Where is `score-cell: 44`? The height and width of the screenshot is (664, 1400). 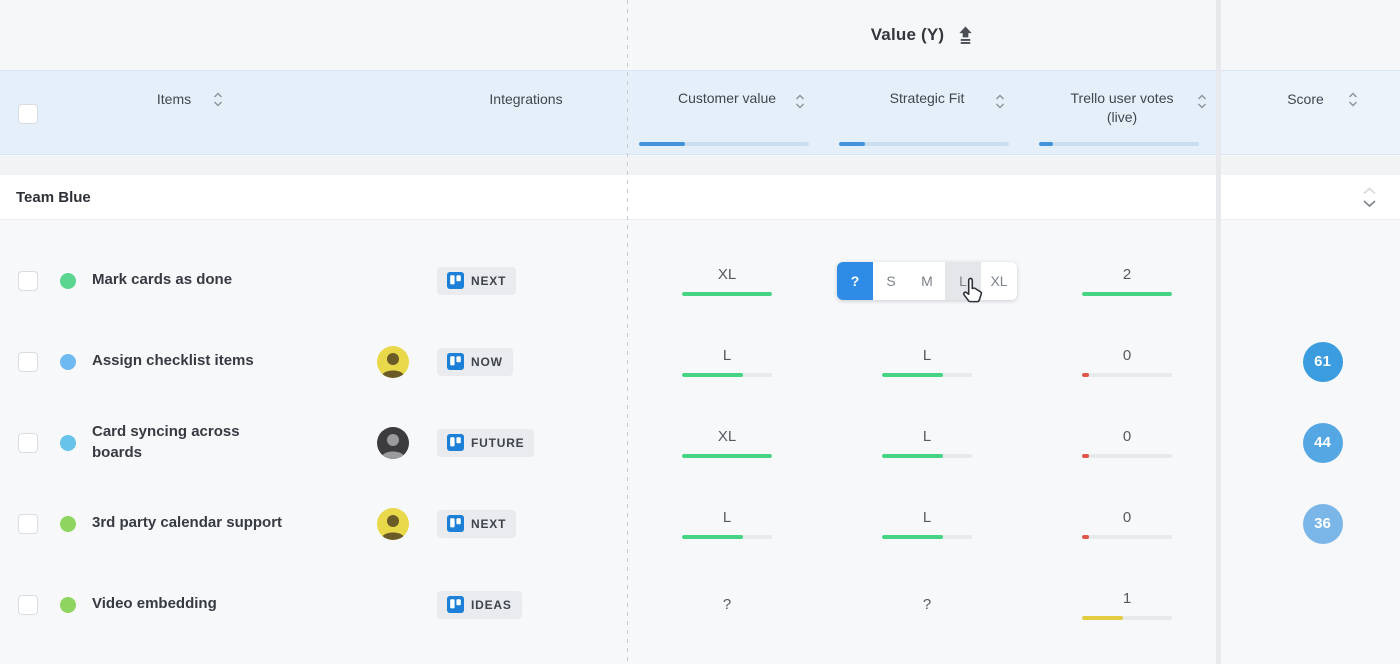 score-cell: 44 is located at coordinates (1308, 442).